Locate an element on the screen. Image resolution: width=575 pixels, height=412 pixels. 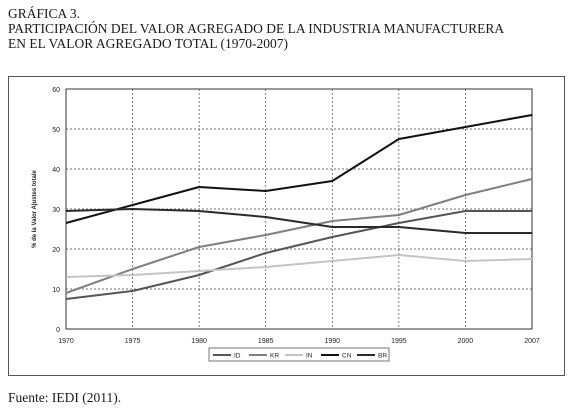
figure-label: GRÁFICA 3. is located at coordinates (44, 13).